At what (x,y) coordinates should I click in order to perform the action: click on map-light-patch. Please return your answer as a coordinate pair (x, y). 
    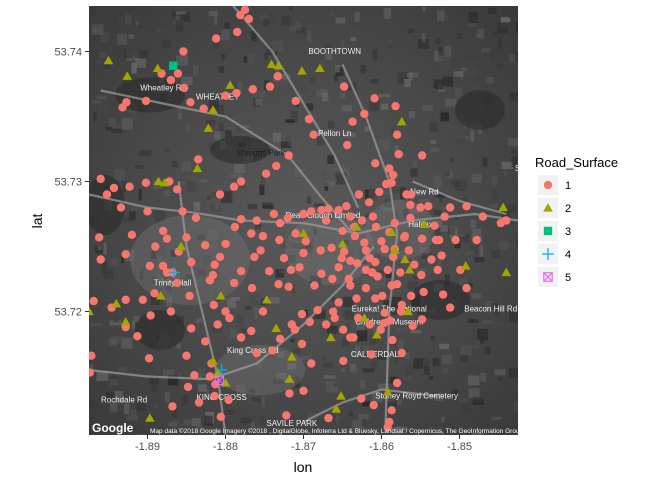
    Looking at the image, I should click on (260, 370).